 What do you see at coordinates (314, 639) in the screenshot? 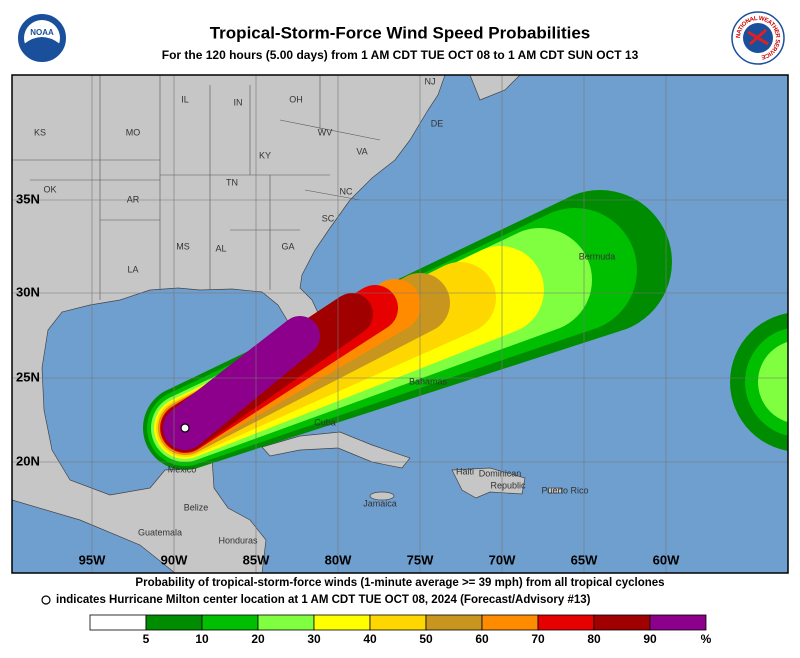
I see `legend-label: 30` at bounding box center [314, 639].